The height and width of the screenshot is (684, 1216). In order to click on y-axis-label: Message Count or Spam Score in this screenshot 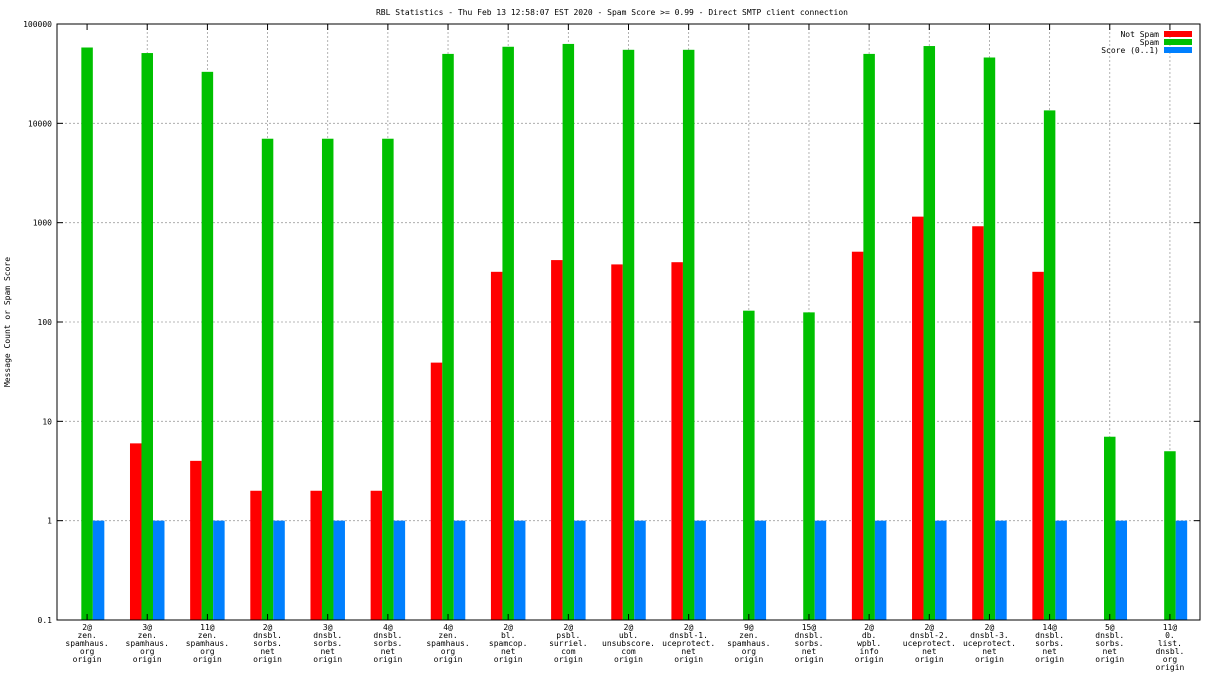, I will do `click(7, 322)`.